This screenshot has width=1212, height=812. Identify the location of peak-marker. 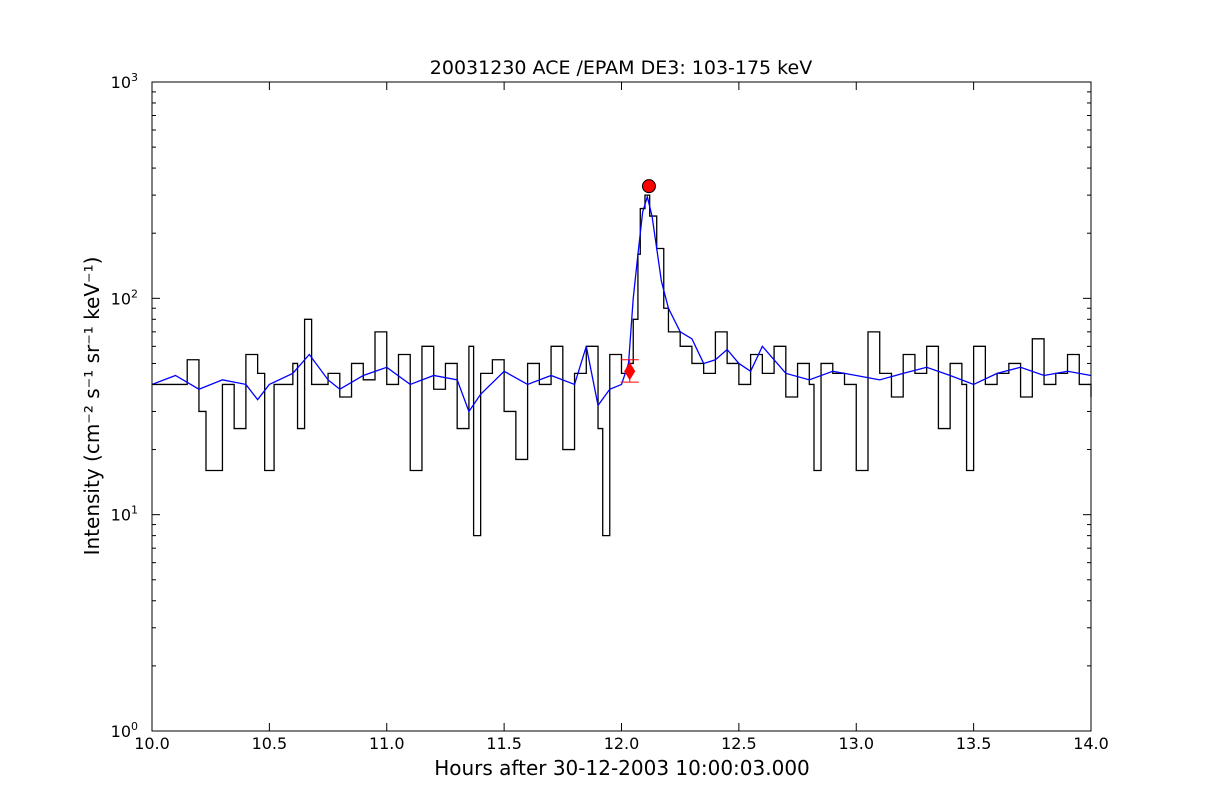
(648, 186).